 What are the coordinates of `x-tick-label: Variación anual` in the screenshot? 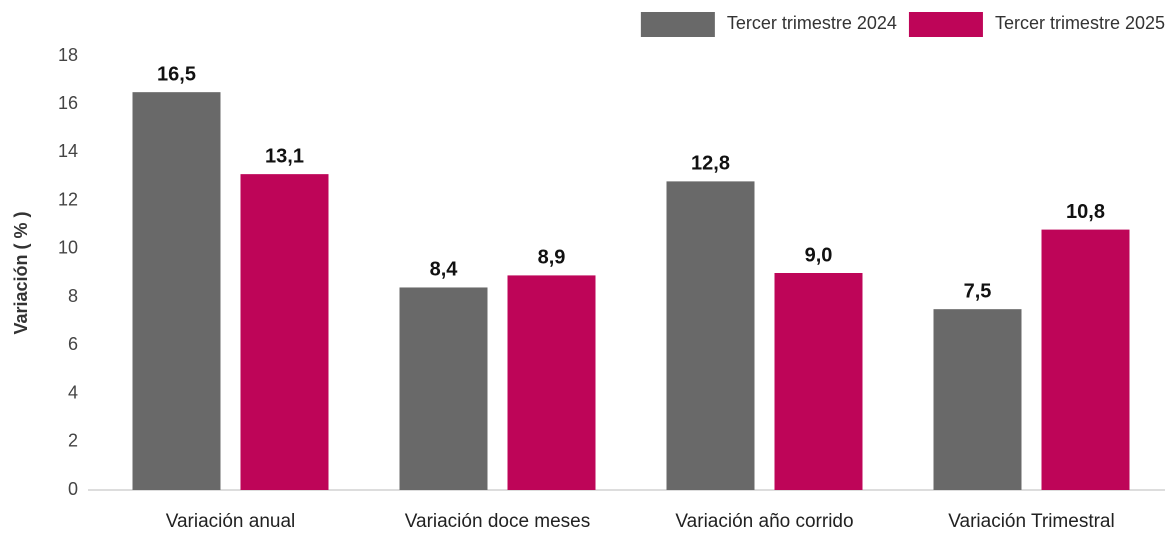 It's located at (231, 521).